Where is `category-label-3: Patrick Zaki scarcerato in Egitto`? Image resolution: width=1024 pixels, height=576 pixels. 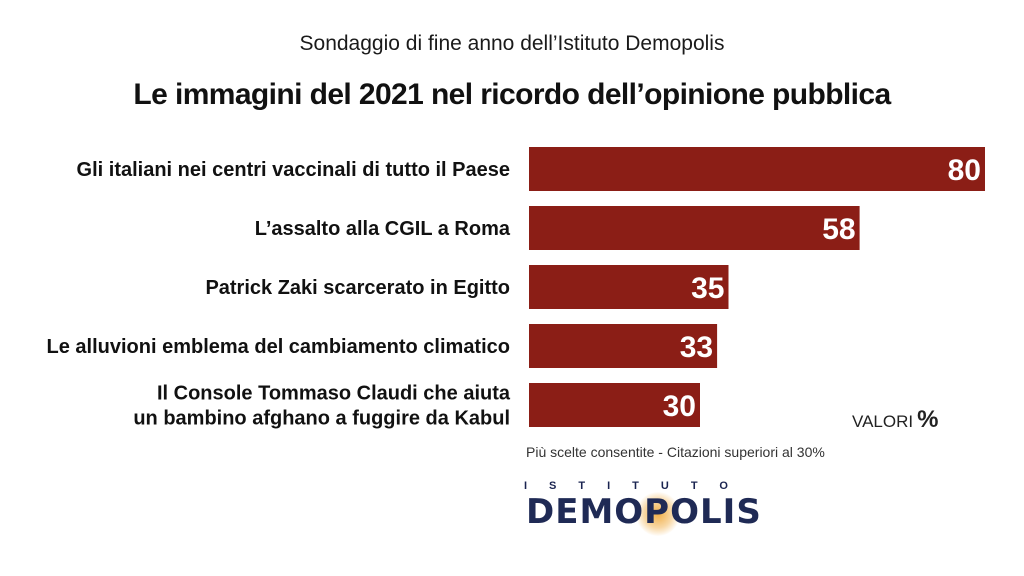 category-label-3: Patrick Zaki scarcerato in Egitto is located at coordinates (357, 288).